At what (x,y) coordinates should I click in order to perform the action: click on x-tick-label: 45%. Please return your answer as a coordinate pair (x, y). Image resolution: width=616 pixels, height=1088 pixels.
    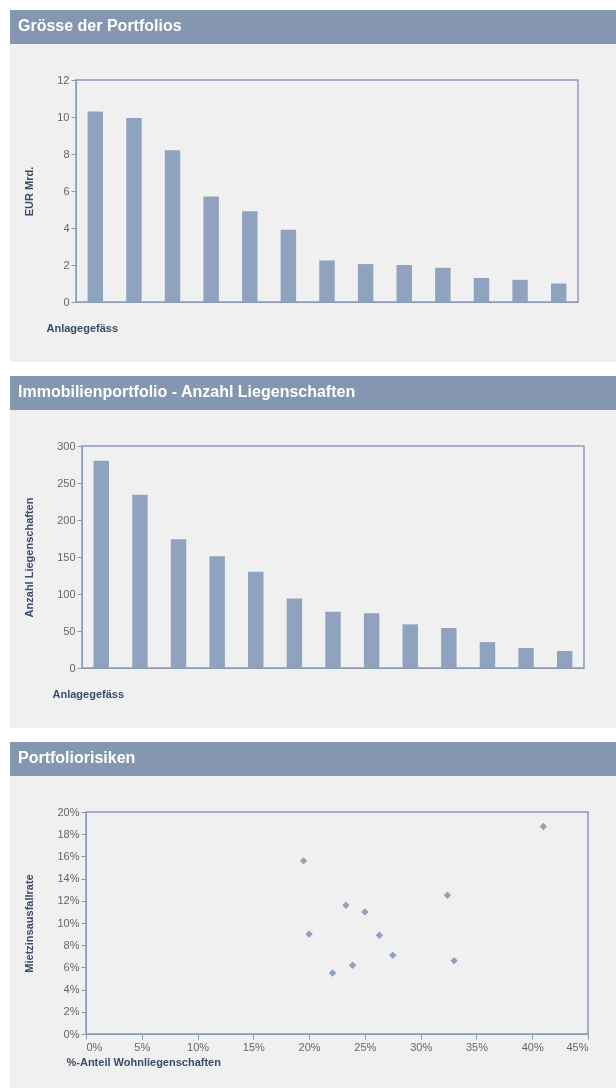
    Looking at the image, I should click on (577, 1046).